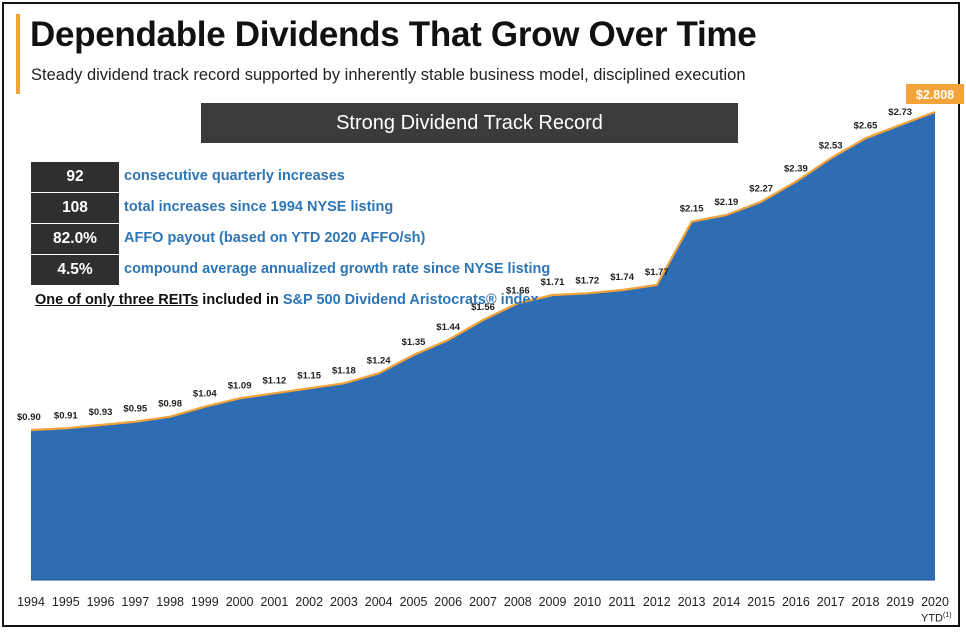 The image size is (966, 633). Describe the element at coordinates (170, 602) in the screenshot. I see `x-tick-label: 1998` at that location.